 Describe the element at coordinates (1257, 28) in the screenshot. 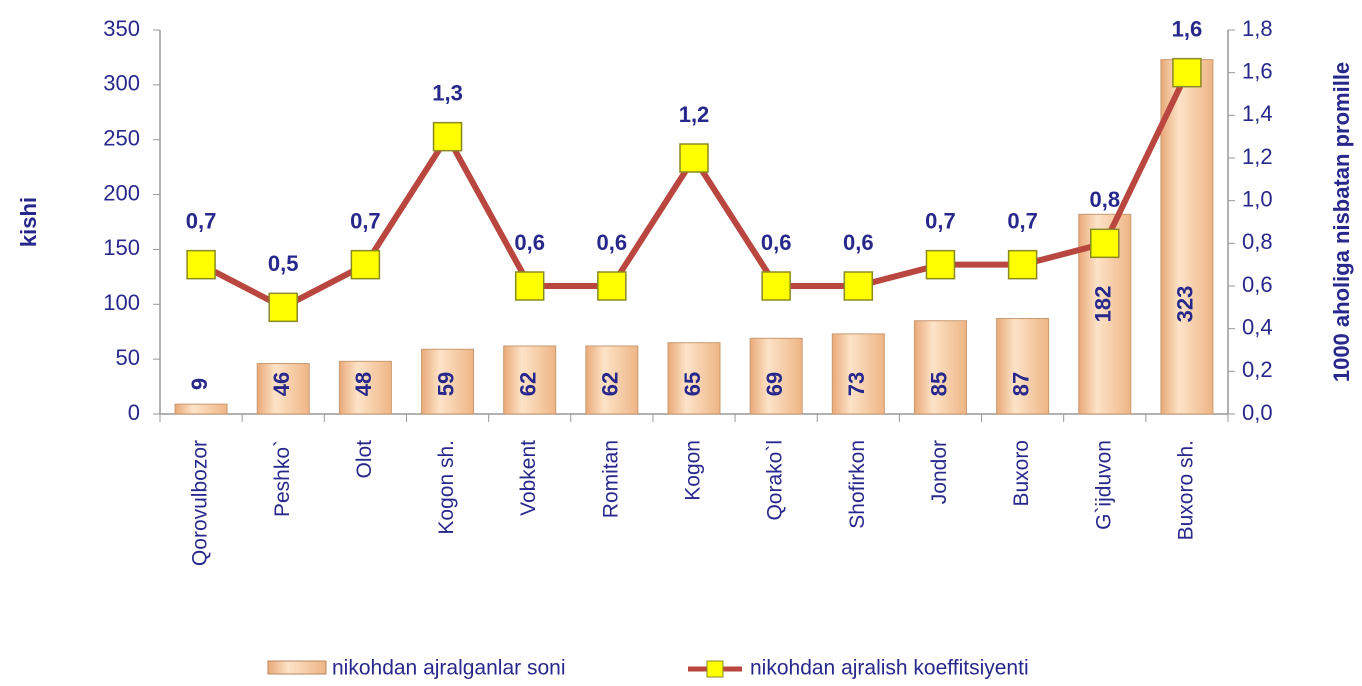

I see `y2-tick-label: 1,8` at that location.